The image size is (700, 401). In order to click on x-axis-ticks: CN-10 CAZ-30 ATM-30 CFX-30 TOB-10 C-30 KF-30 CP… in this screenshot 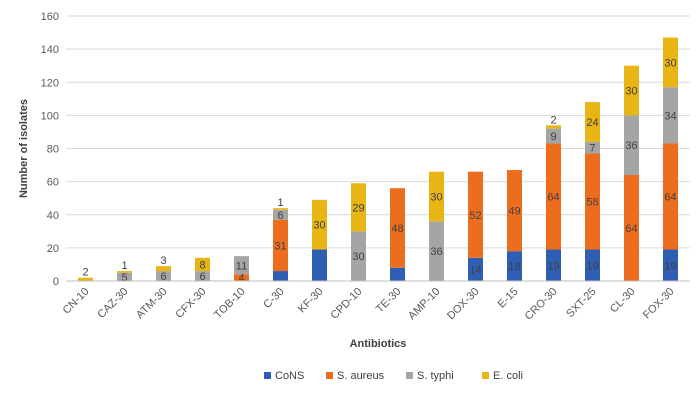, I will do `click(369, 304)`.